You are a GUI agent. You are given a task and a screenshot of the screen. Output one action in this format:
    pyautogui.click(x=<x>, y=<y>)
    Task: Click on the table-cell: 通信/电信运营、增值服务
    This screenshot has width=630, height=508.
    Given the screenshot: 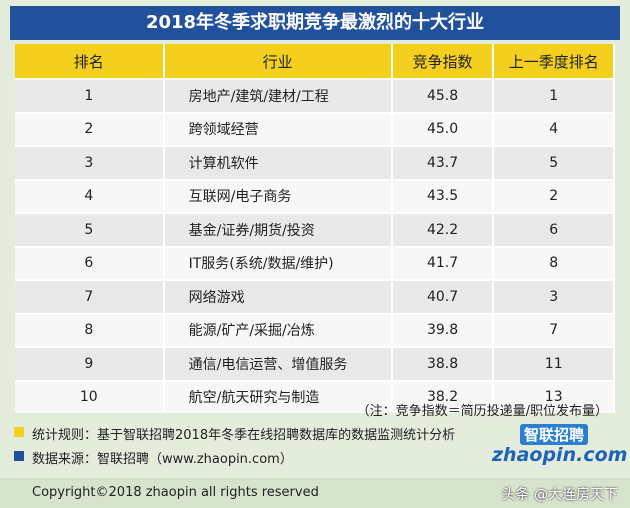 What is the action you would take?
    pyautogui.click(x=278, y=363)
    